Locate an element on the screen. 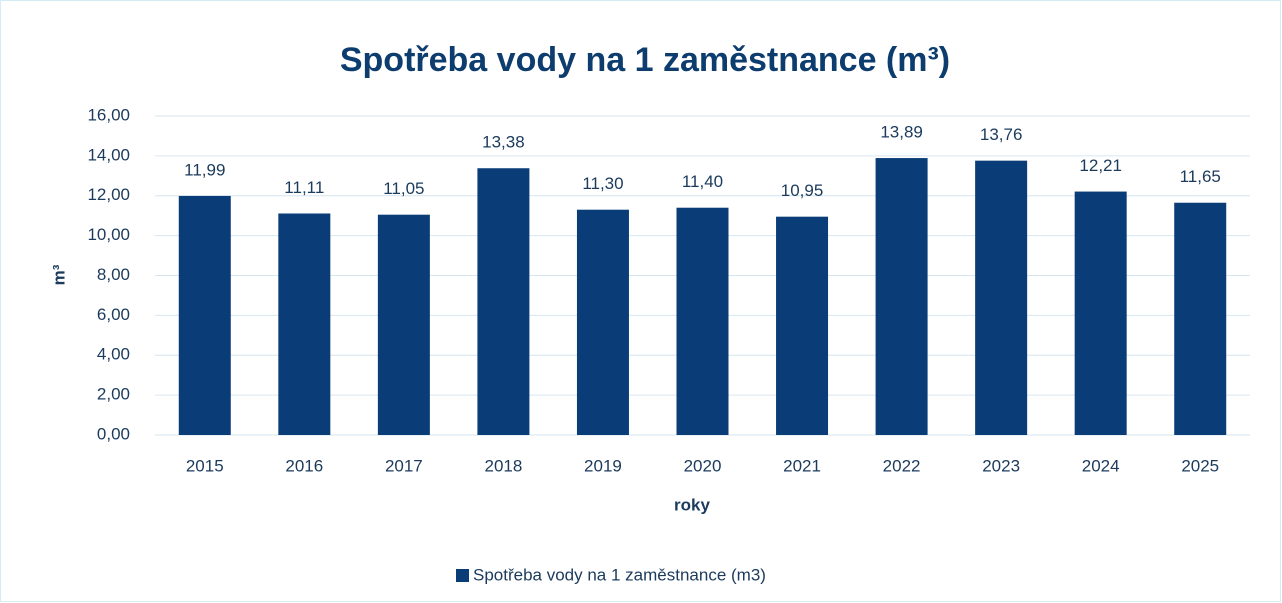  data-label: 13,89 is located at coordinates (901, 132).